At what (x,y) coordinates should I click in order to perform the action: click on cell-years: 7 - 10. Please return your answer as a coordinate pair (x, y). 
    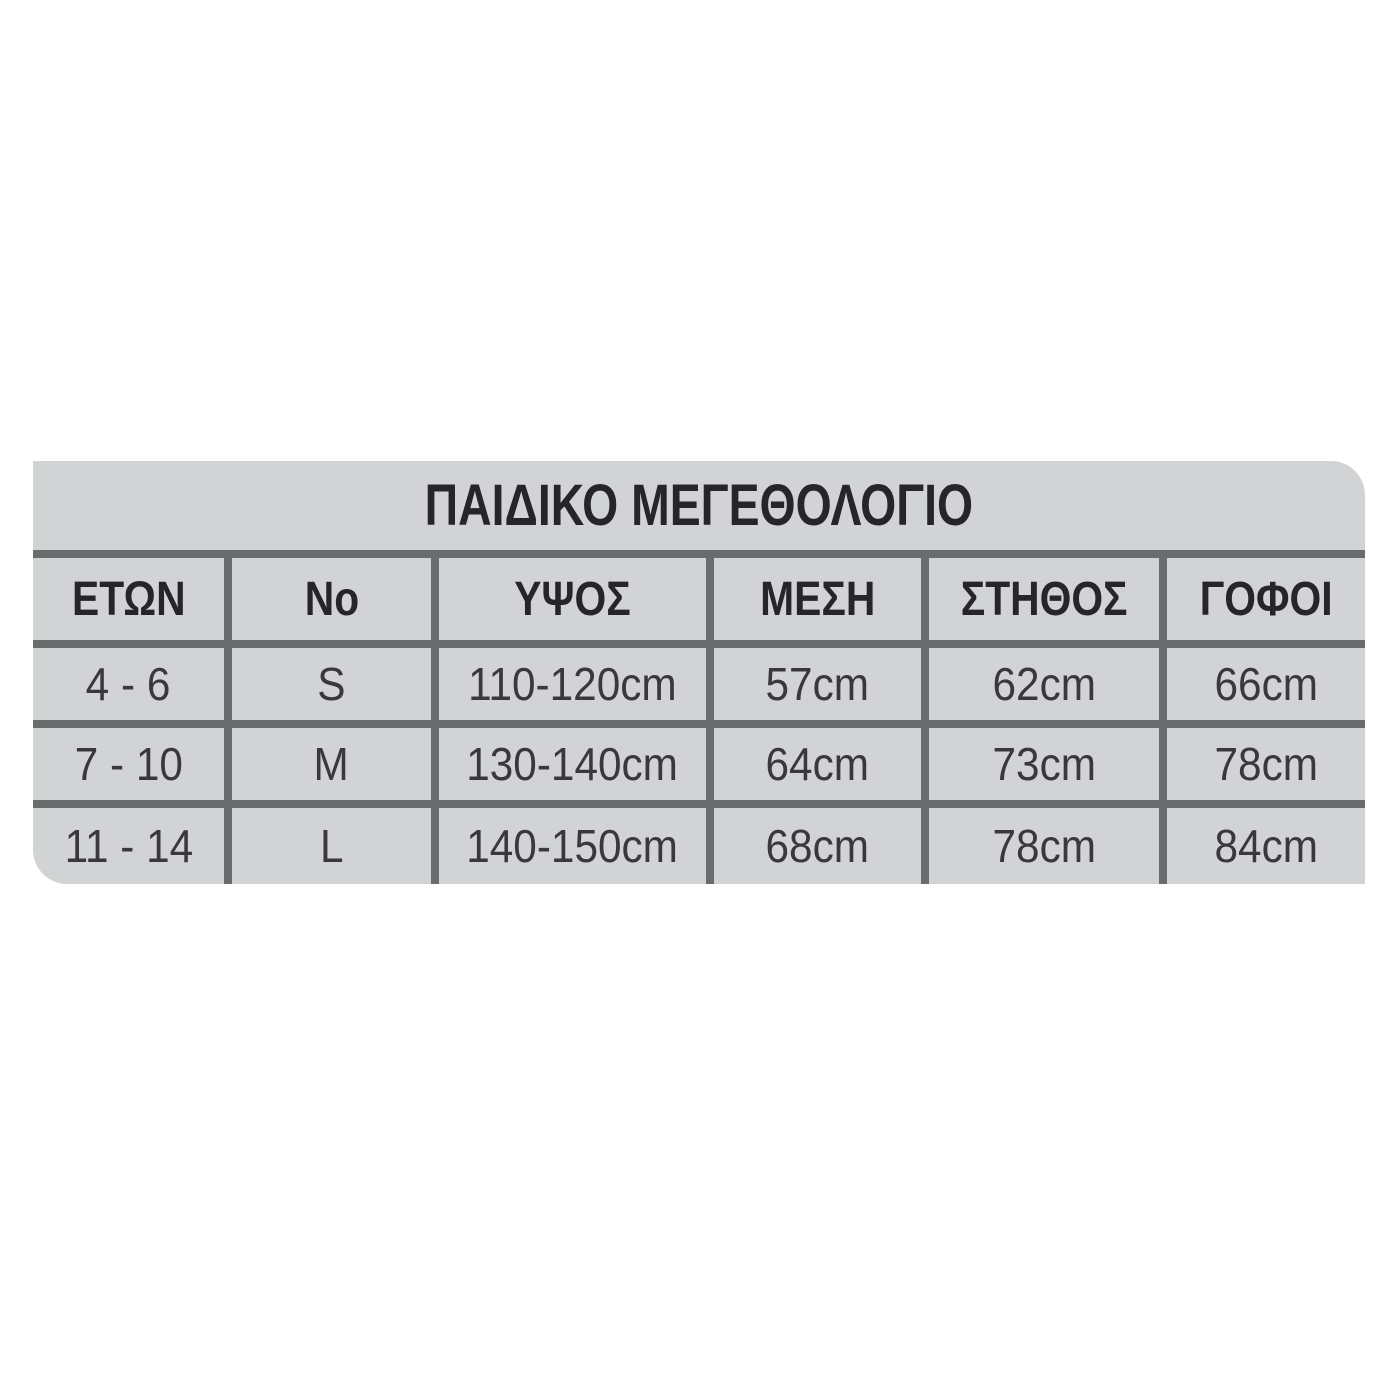
    Looking at the image, I should click on (132, 764).